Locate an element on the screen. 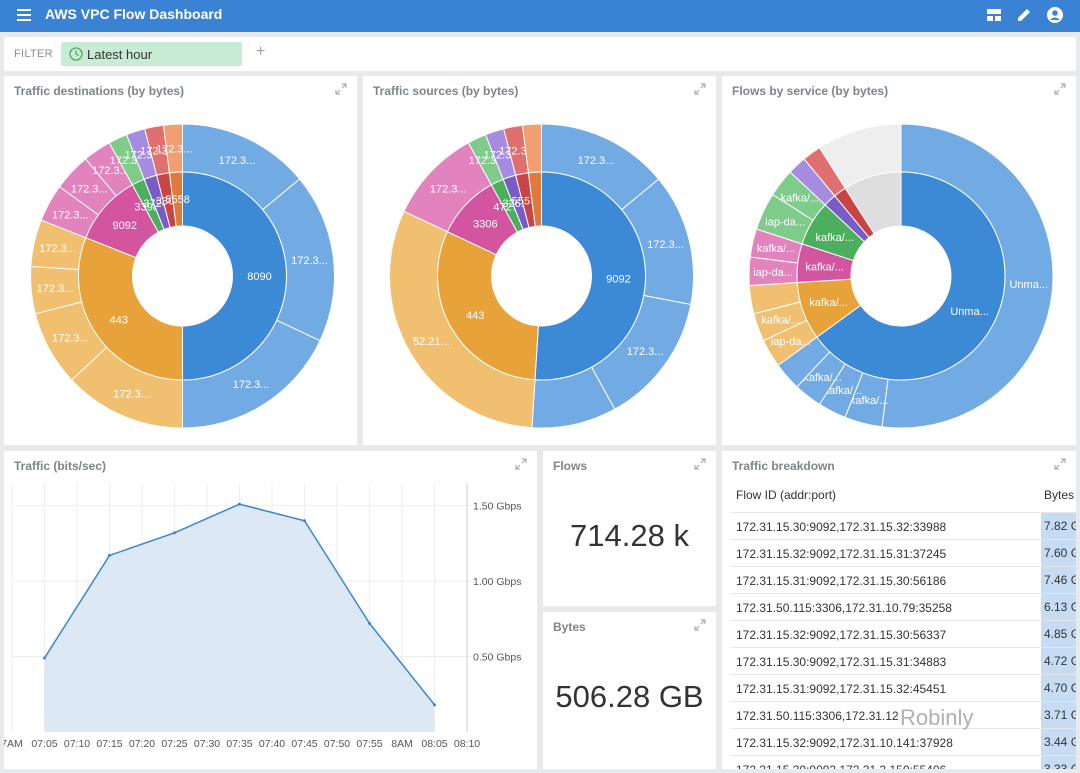 The image size is (1080, 773). x-tick-label: 07:20 is located at coordinates (142, 744).